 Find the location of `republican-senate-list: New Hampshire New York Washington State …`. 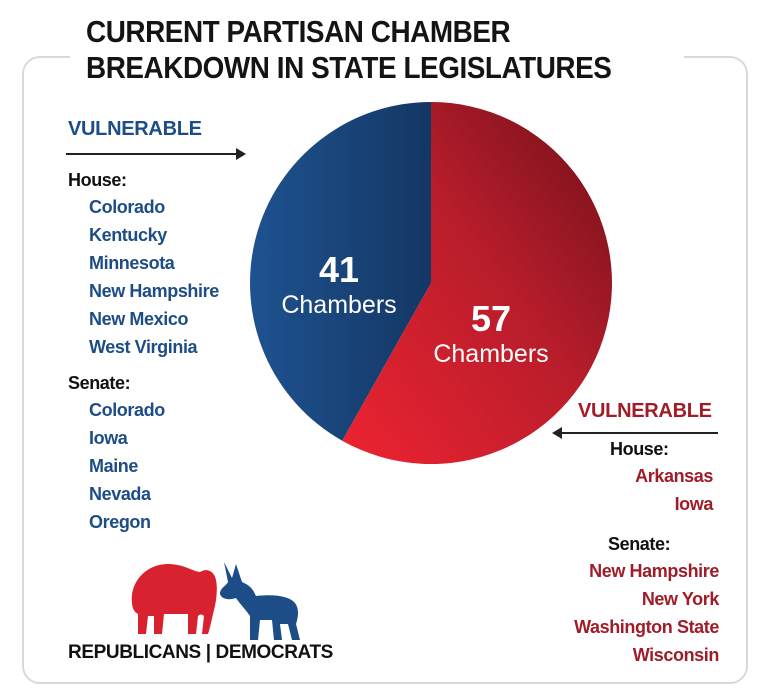

republican-senate-list: New Hampshire New York Washington State … is located at coordinates (646, 613).